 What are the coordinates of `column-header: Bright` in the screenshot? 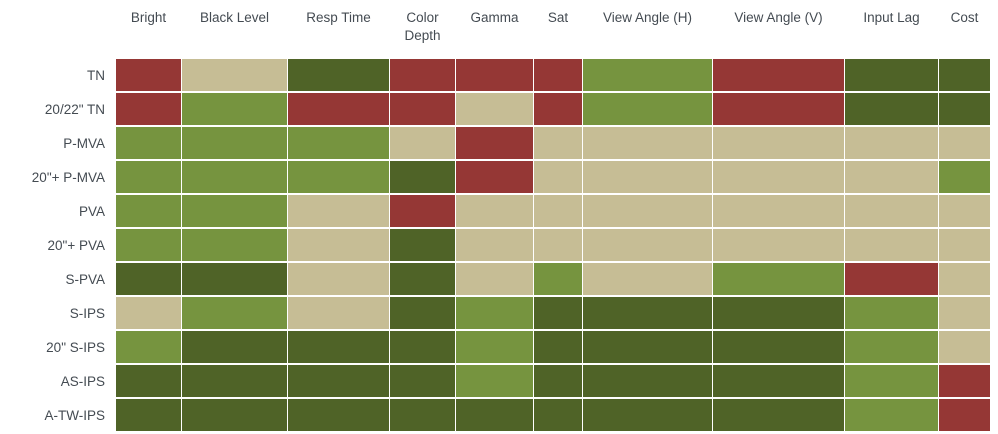 It's located at (148, 17).